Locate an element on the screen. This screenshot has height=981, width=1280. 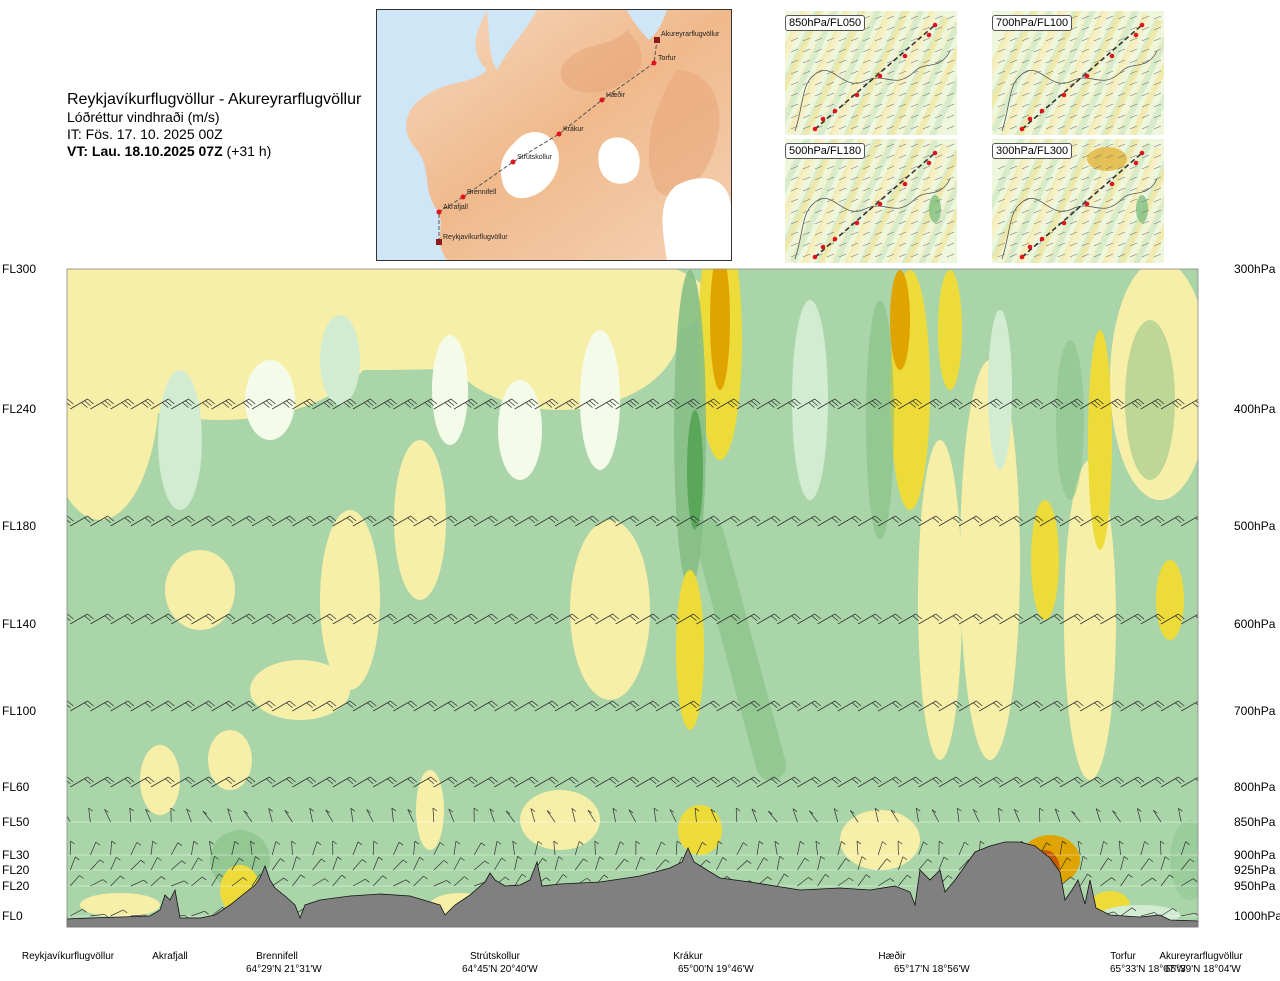
field-contour is located at coordinates (600, 400).